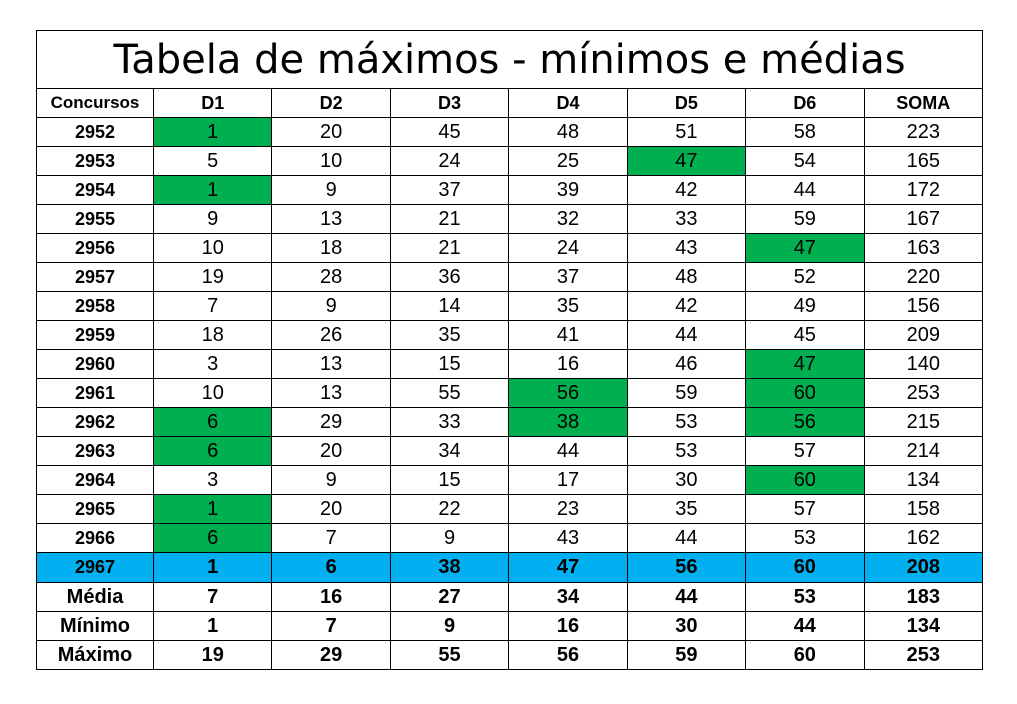 Image resolution: width=1017 pixels, height=704 pixels. What do you see at coordinates (212, 567) in the screenshot?
I see `latest-value-cell: 1` at bounding box center [212, 567].